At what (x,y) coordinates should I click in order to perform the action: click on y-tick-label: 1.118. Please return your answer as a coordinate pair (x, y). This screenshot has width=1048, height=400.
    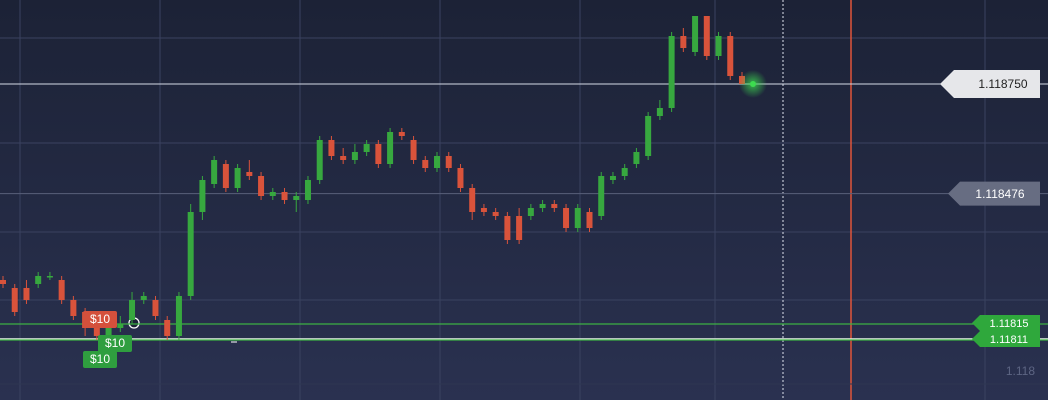
    Looking at the image, I should click on (1020, 371).